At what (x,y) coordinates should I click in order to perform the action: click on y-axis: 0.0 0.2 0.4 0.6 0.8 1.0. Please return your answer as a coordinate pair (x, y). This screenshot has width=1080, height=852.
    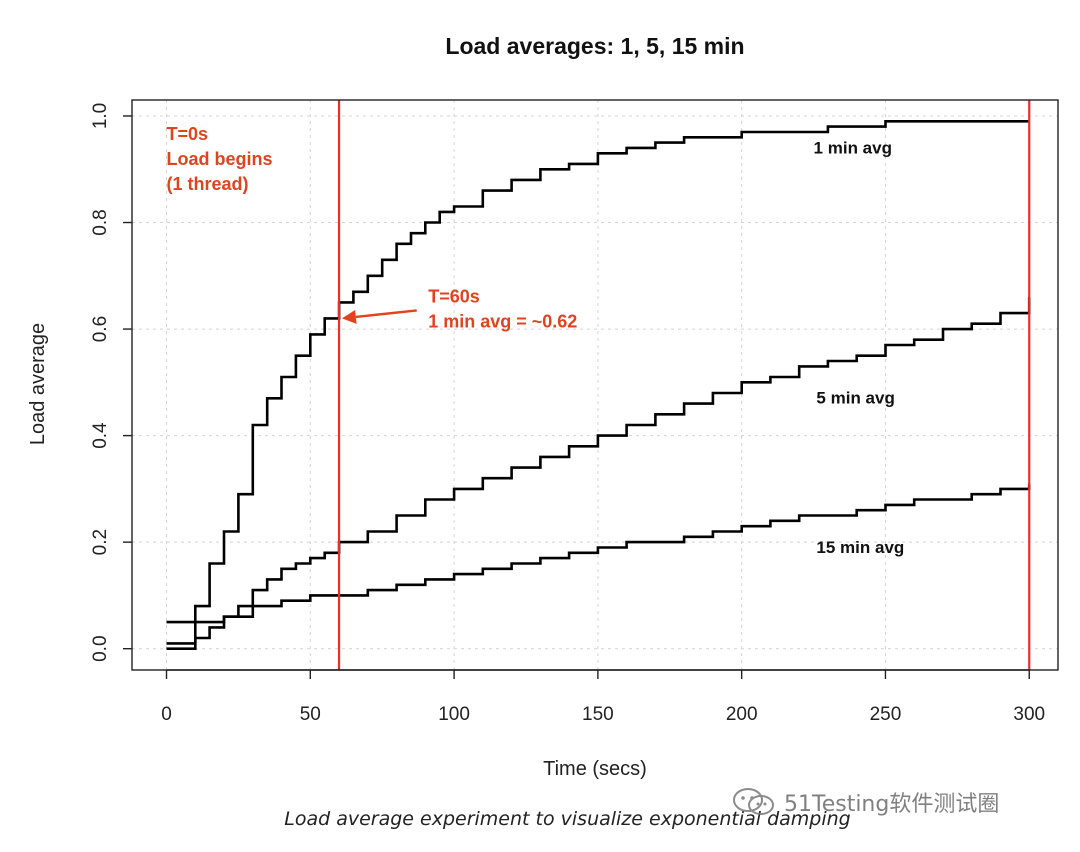
    Looking at the image, I should click on (111, 382).